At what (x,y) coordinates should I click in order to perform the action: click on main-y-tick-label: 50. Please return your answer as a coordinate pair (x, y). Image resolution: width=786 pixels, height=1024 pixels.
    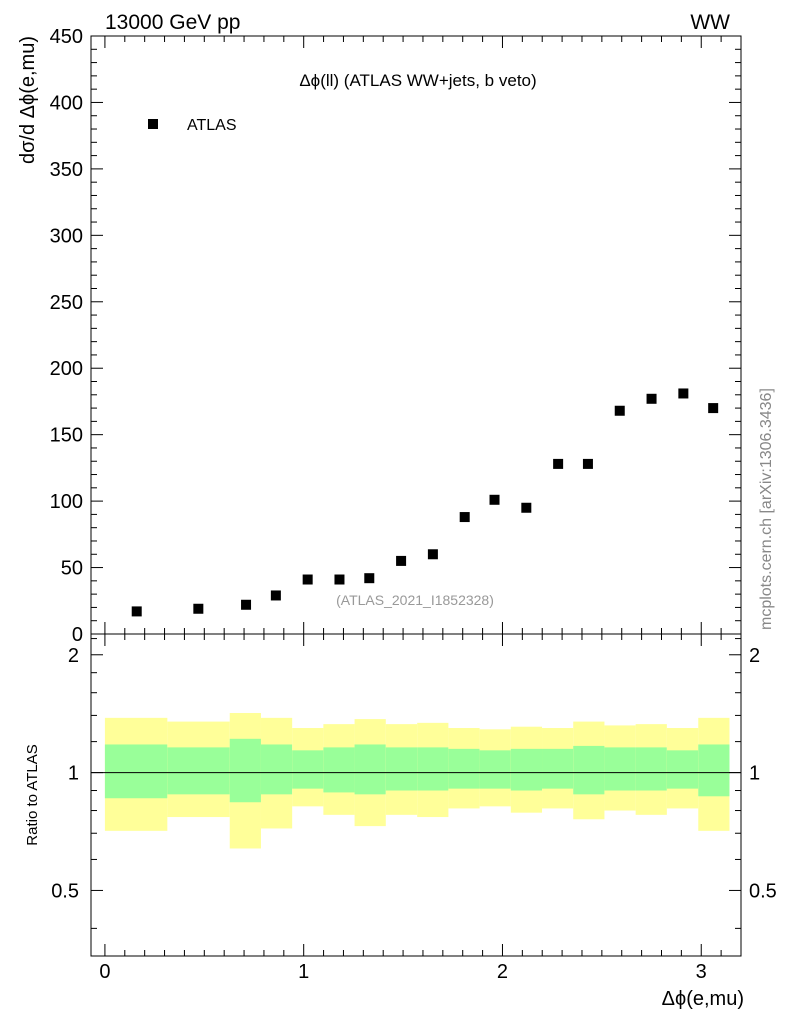
    Looking at the image, I should click on (72, 569).